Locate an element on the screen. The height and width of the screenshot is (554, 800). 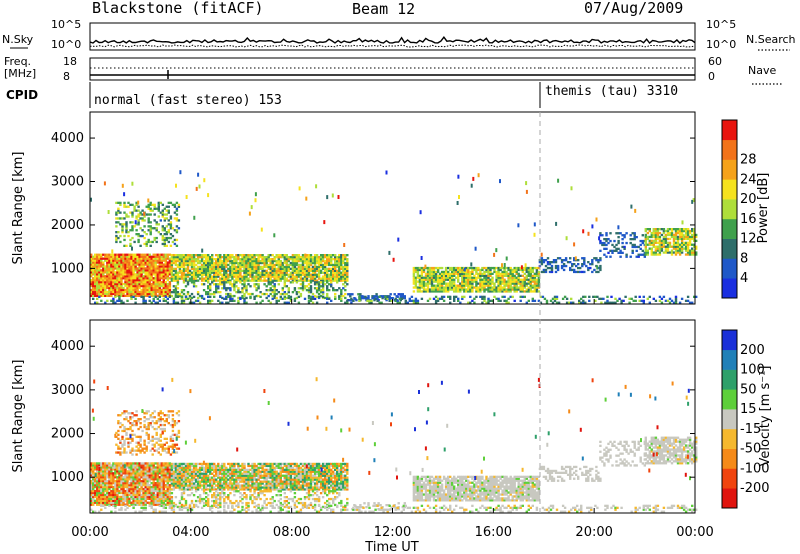
nsky-frame is located at coordinates (392, 36).